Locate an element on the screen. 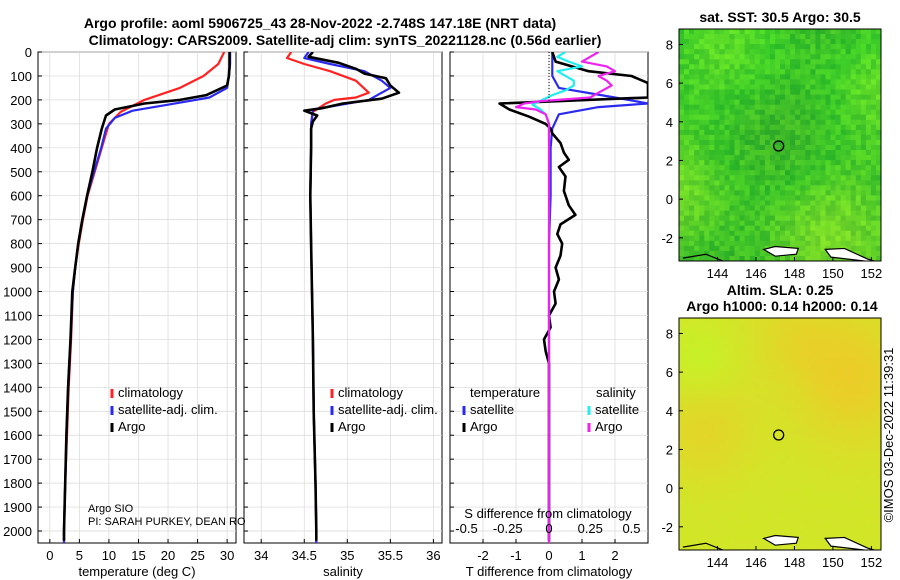  coastline-island is located at coordinates (781, 251).